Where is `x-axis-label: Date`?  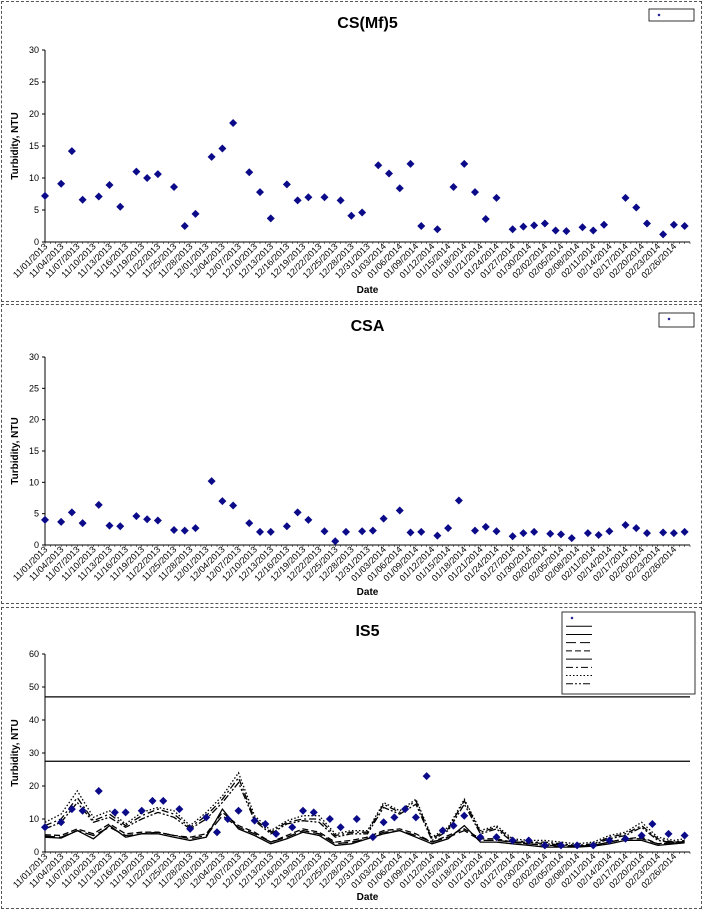
x-axis-label: Date is located at coordinates (368, 592).